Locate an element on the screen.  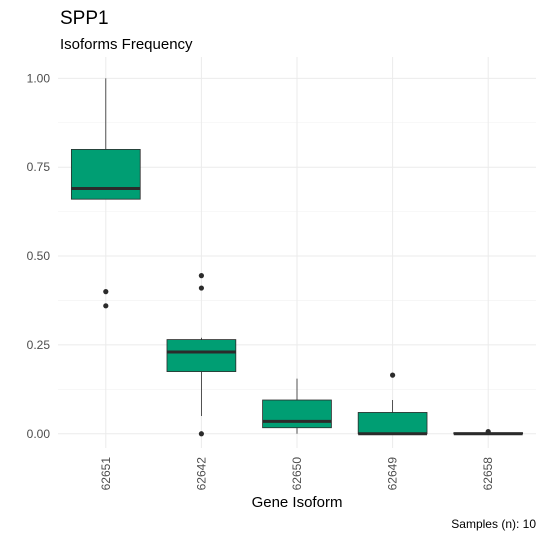
x-axis-title: Gene Isoform is located at coordinates (297, 502).